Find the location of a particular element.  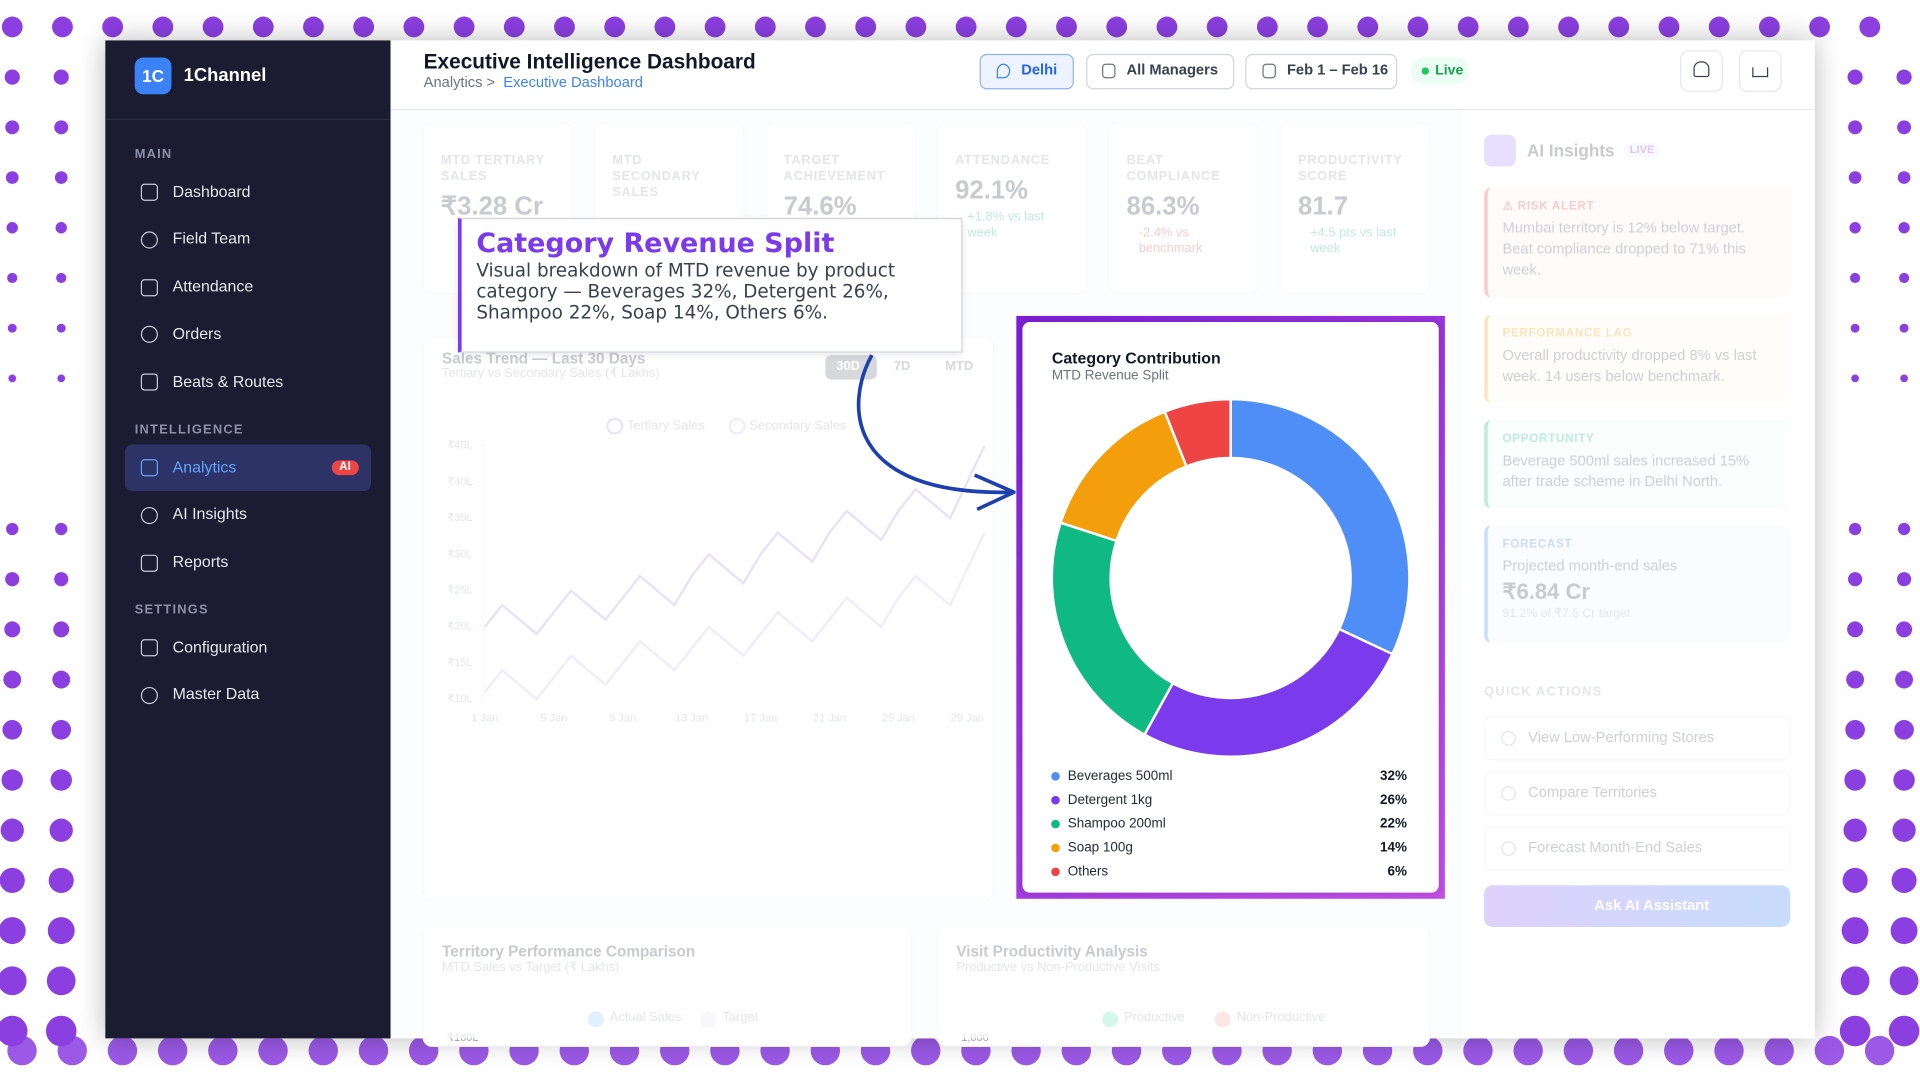

nav-item: Dashboard is located at coordinates (211, 191).